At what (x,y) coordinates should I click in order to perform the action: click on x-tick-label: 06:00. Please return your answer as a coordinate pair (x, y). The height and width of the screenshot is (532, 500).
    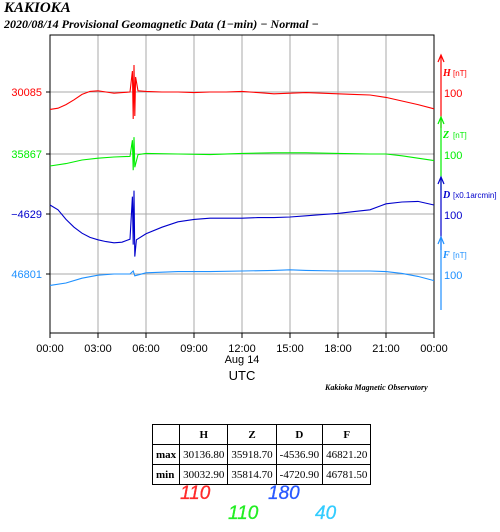
    Looking at the image, I should click on (146, 349).